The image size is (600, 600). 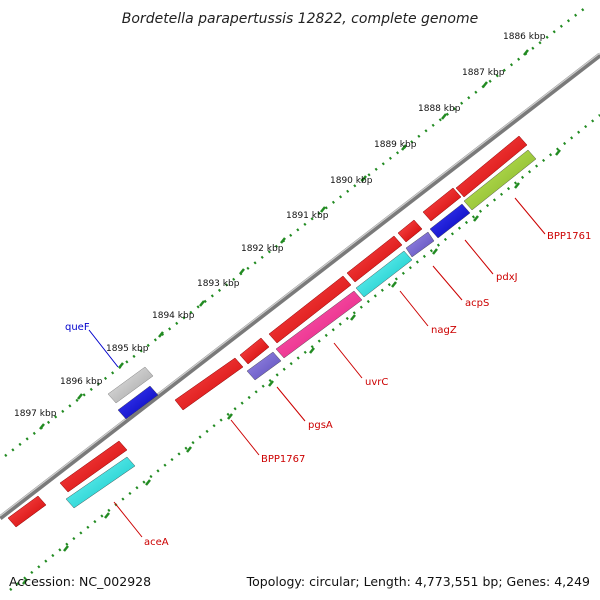 I want to click on ruler-label: 1887 kbp, so click(x=483, y=73).